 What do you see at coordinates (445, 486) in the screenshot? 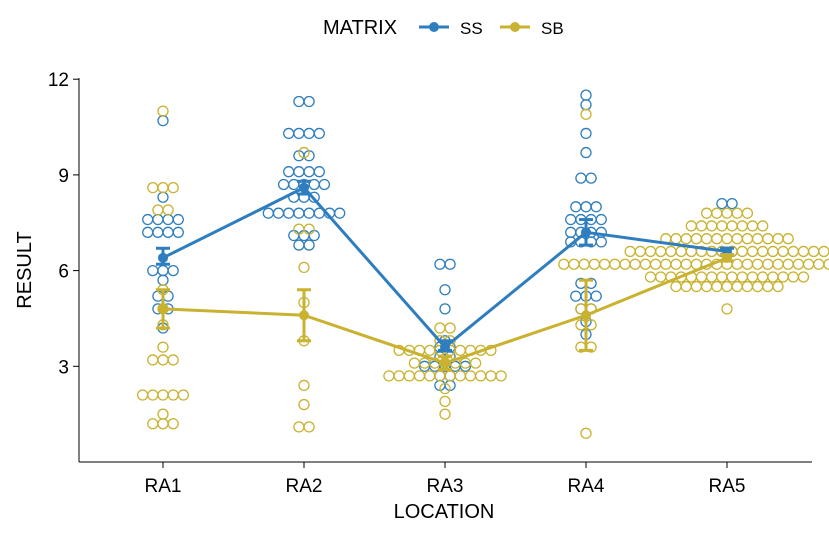
I see `x-tick-label: RA3` at bounding box center [445, 486].